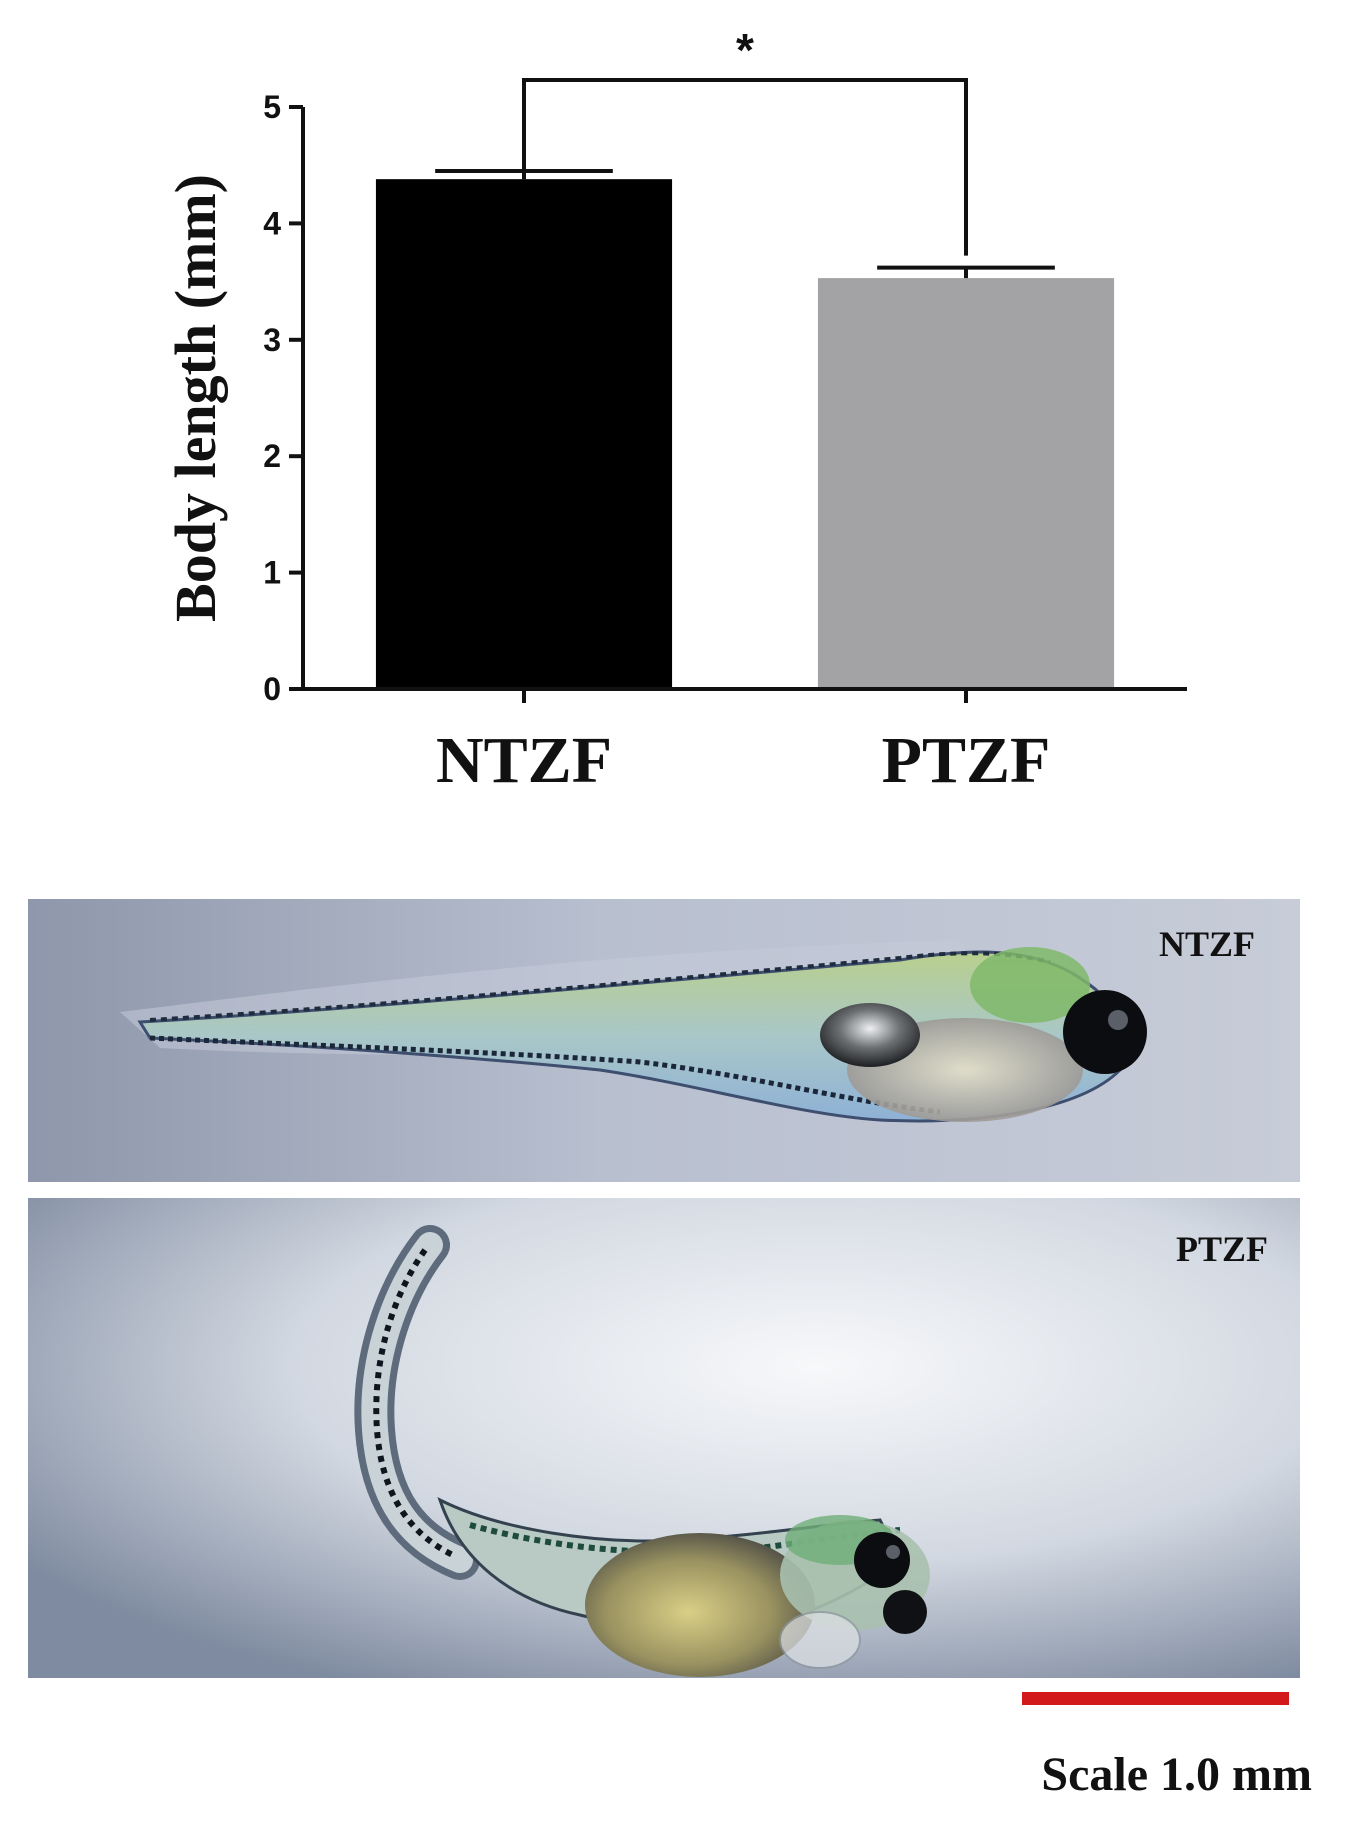  Describe the element at coordinates (745, 224) in the screenshot. I see `error-bars` at that location.